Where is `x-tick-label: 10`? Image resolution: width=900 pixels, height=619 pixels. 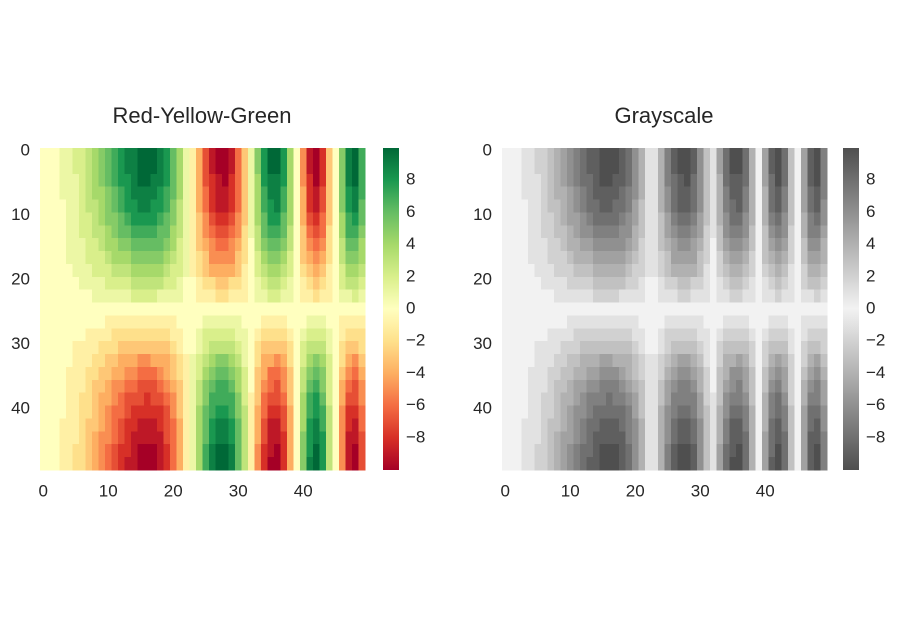 x-tick-label: 10 is located at coordinates (108, 490).